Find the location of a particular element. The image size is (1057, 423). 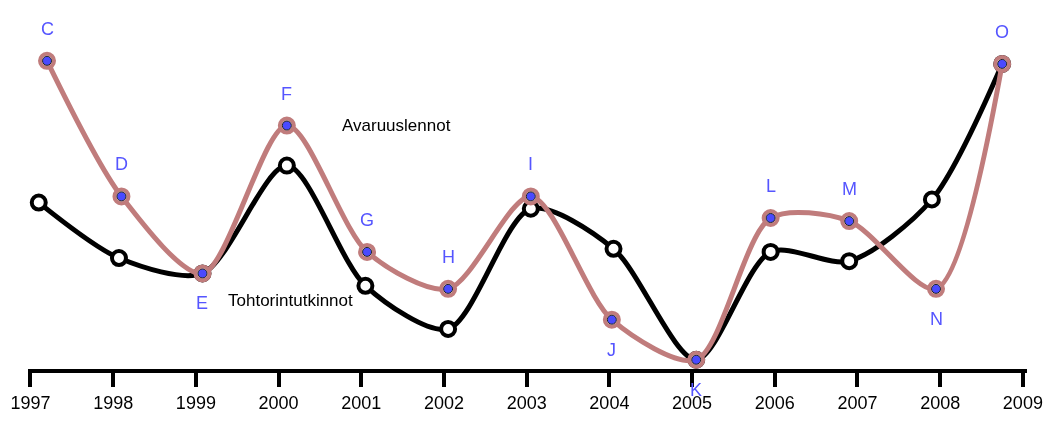

x-tick-label: 2006 is located at coordinates (774, 402).